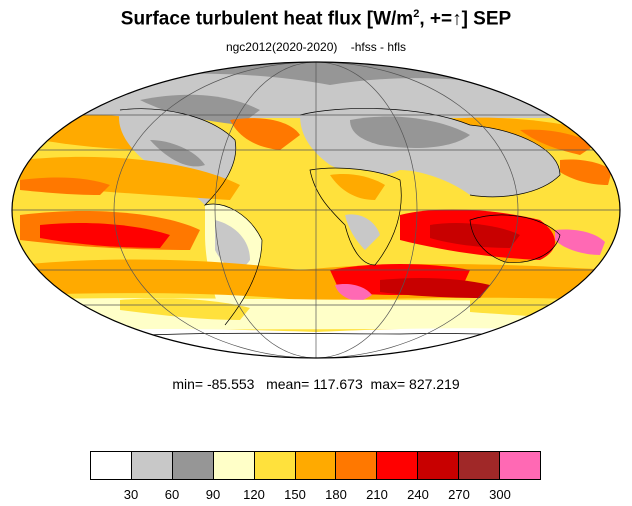 Image resolution: width=632 pixels, height=506 pixels. I want to click on colorbar-labels: 30 60 90 120 150 180 210 240 270 300, so click(315, 495).